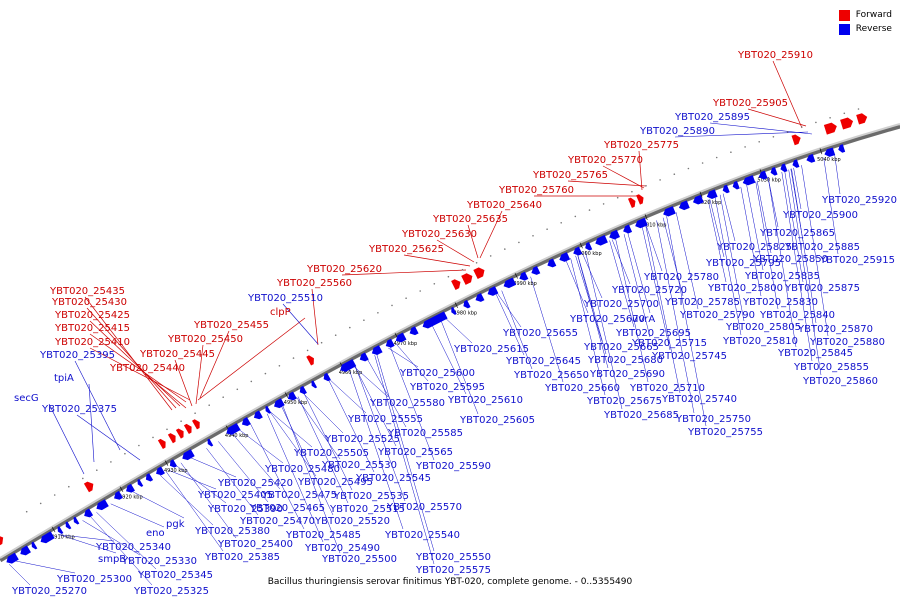 The width and height of the screenshot is (900, 600). I want to click on reverse-gene-label: YBT020_25845, so click(815, 353).